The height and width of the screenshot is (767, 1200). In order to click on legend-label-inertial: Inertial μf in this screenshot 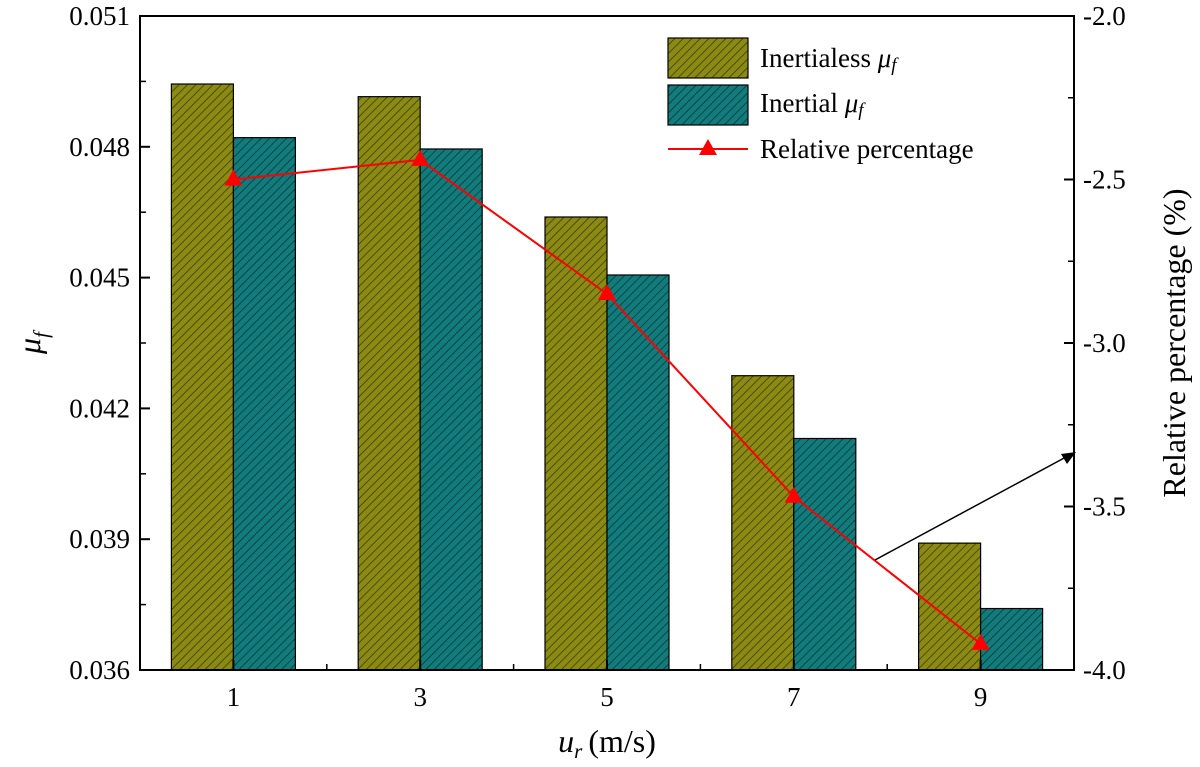, I will do `click(813, 104)`.